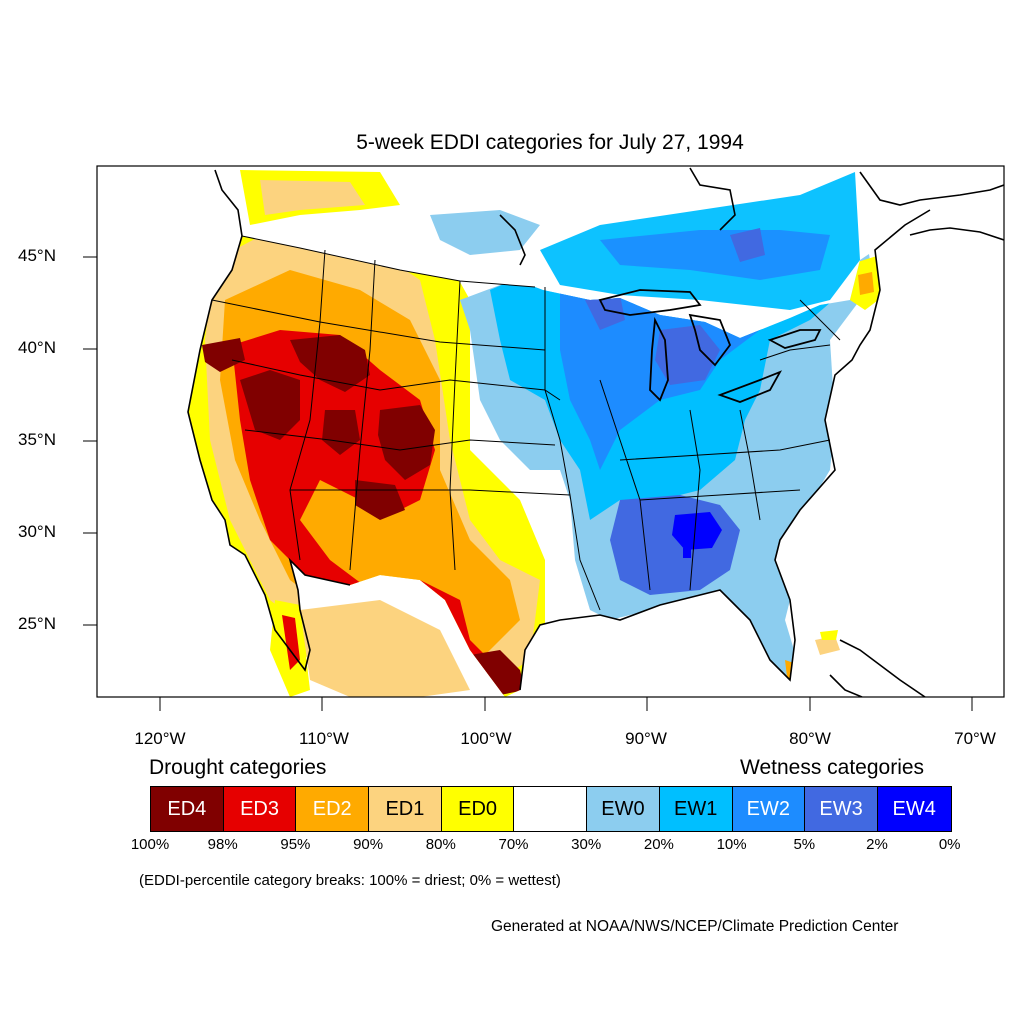 This screenshot has height=1024, width=1024. Describe the element at coordinates (160, 738) in the screenshot. I see `lon-label-120w: 120°W` at that location.